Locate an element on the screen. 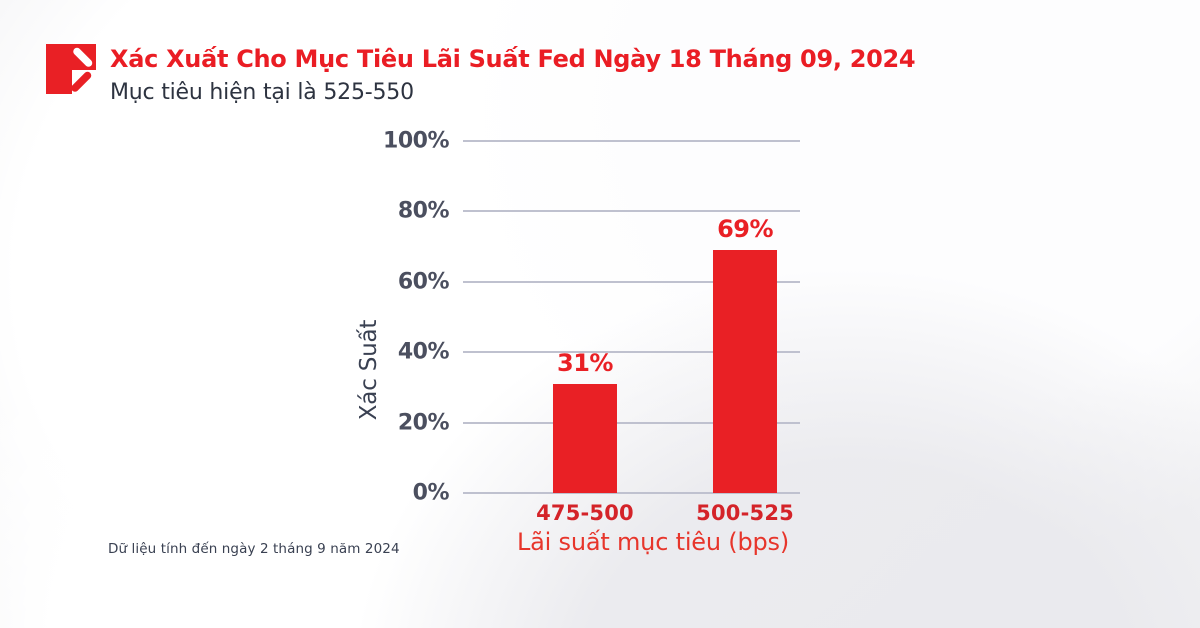 Image resolution: width=1200 pixels, height=628 pixels. y-tick-label: 0% is located at coordinates (431, 493).